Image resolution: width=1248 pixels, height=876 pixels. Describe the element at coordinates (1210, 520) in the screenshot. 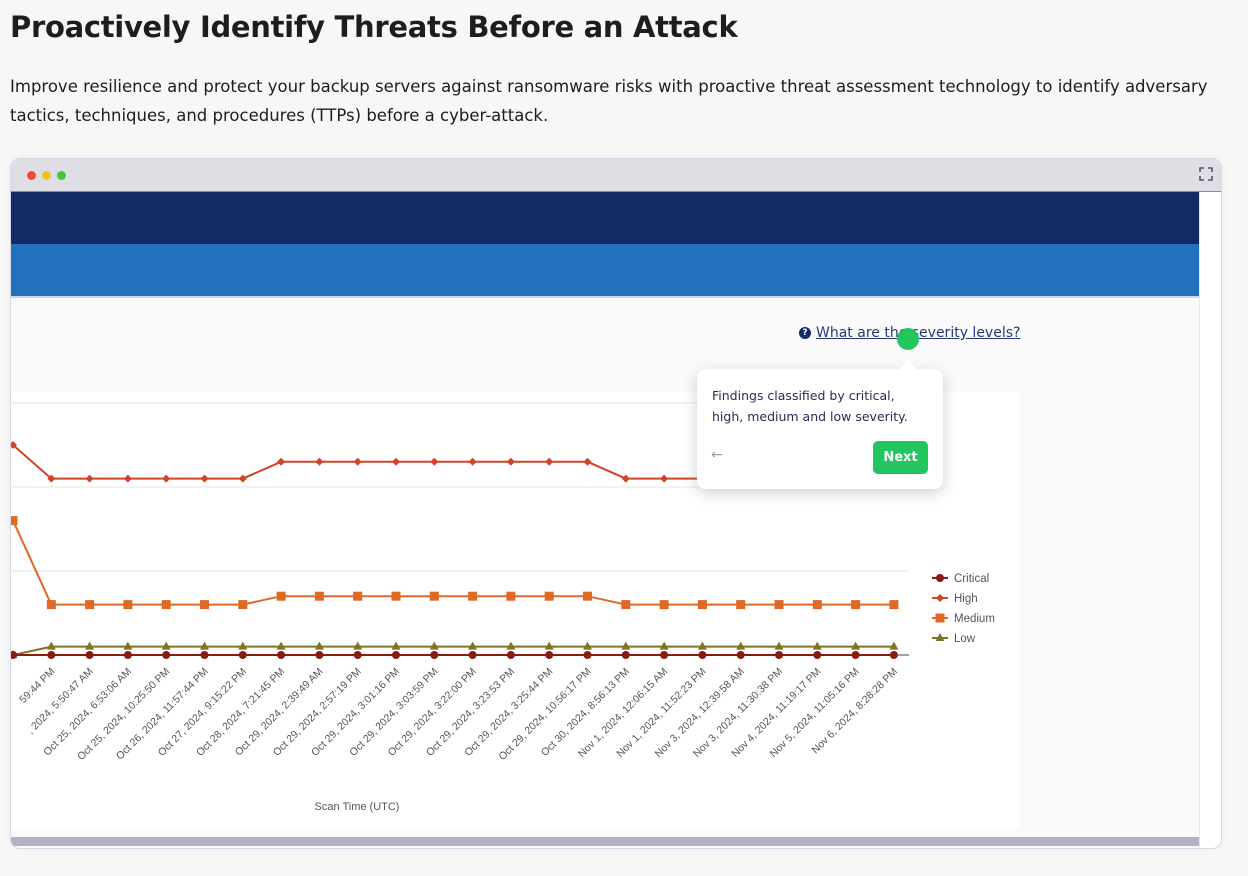

I see `vertical-scrollbar` at that location.